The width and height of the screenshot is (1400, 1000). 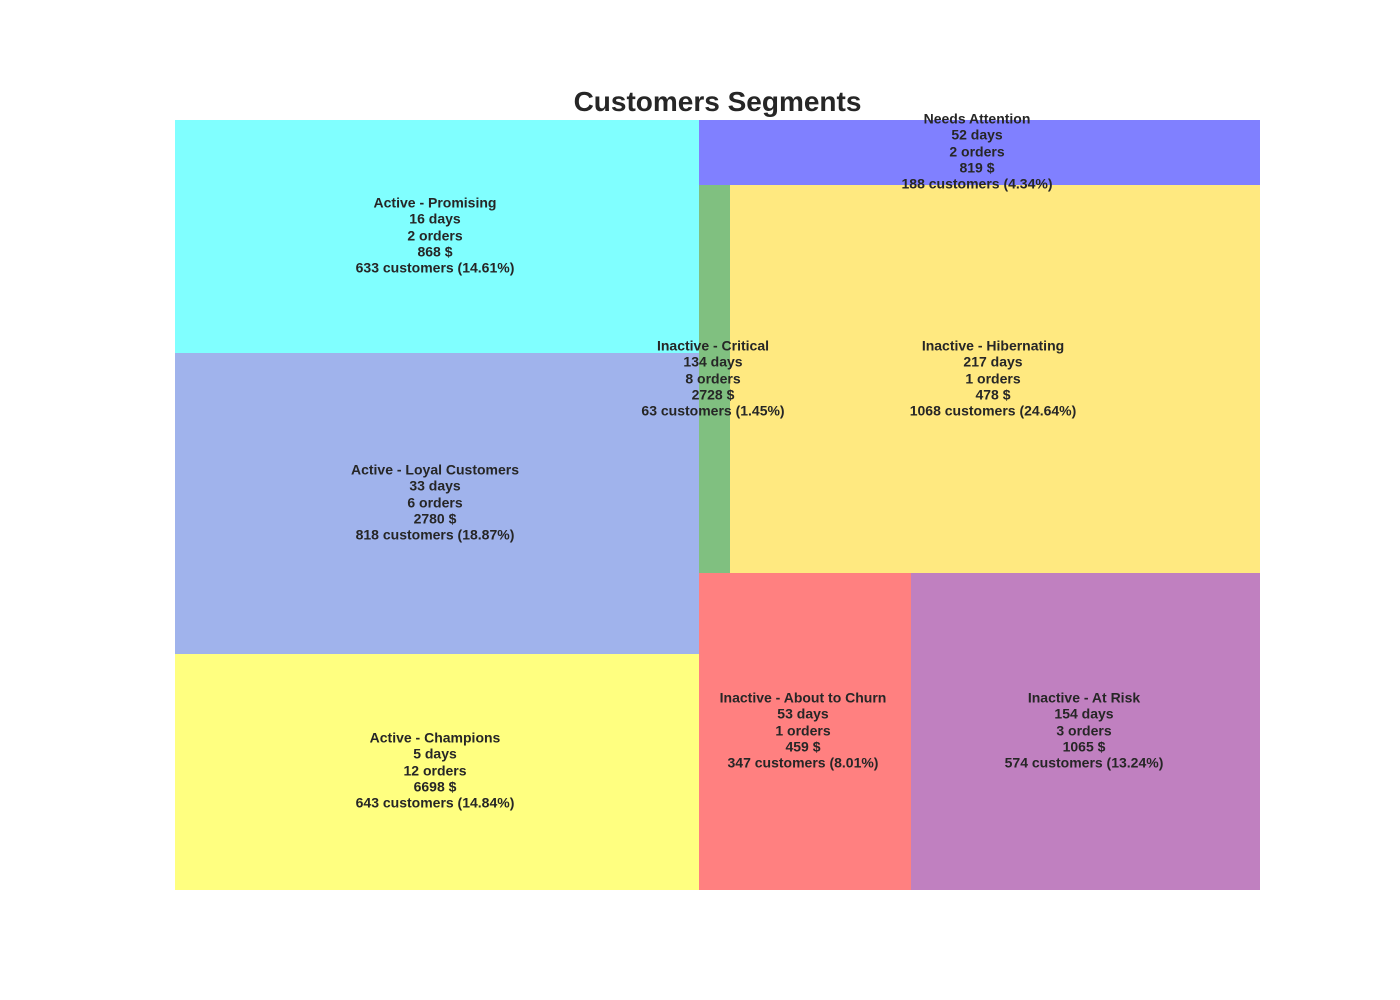 What do you see at coordinates (713, 410) in the screenshot?
I see `segment-customers: 63 customers (1.45%)` at bounding box center [713, 410].